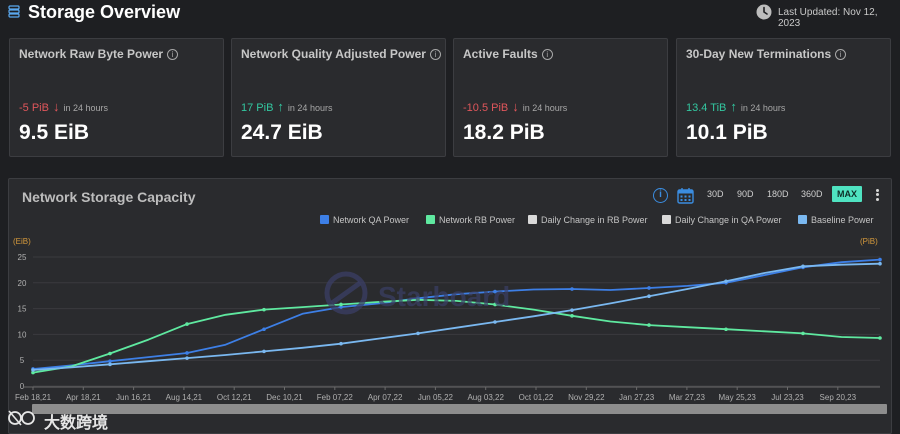  Describe the element at coordinates (735, 106) in the screenshot. I see `card-change: 13.4 TiB ↑ in 24 hours` at that location.